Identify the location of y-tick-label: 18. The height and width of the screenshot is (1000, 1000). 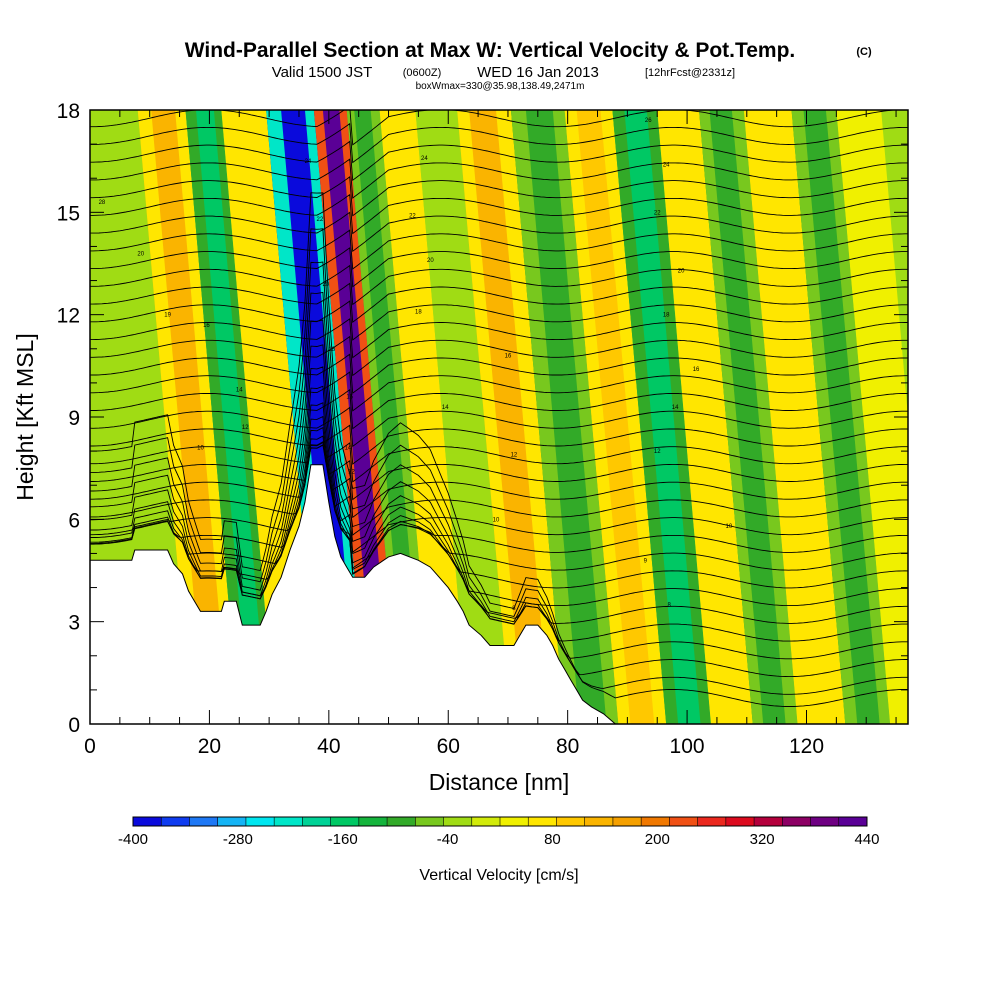
(68, 111).